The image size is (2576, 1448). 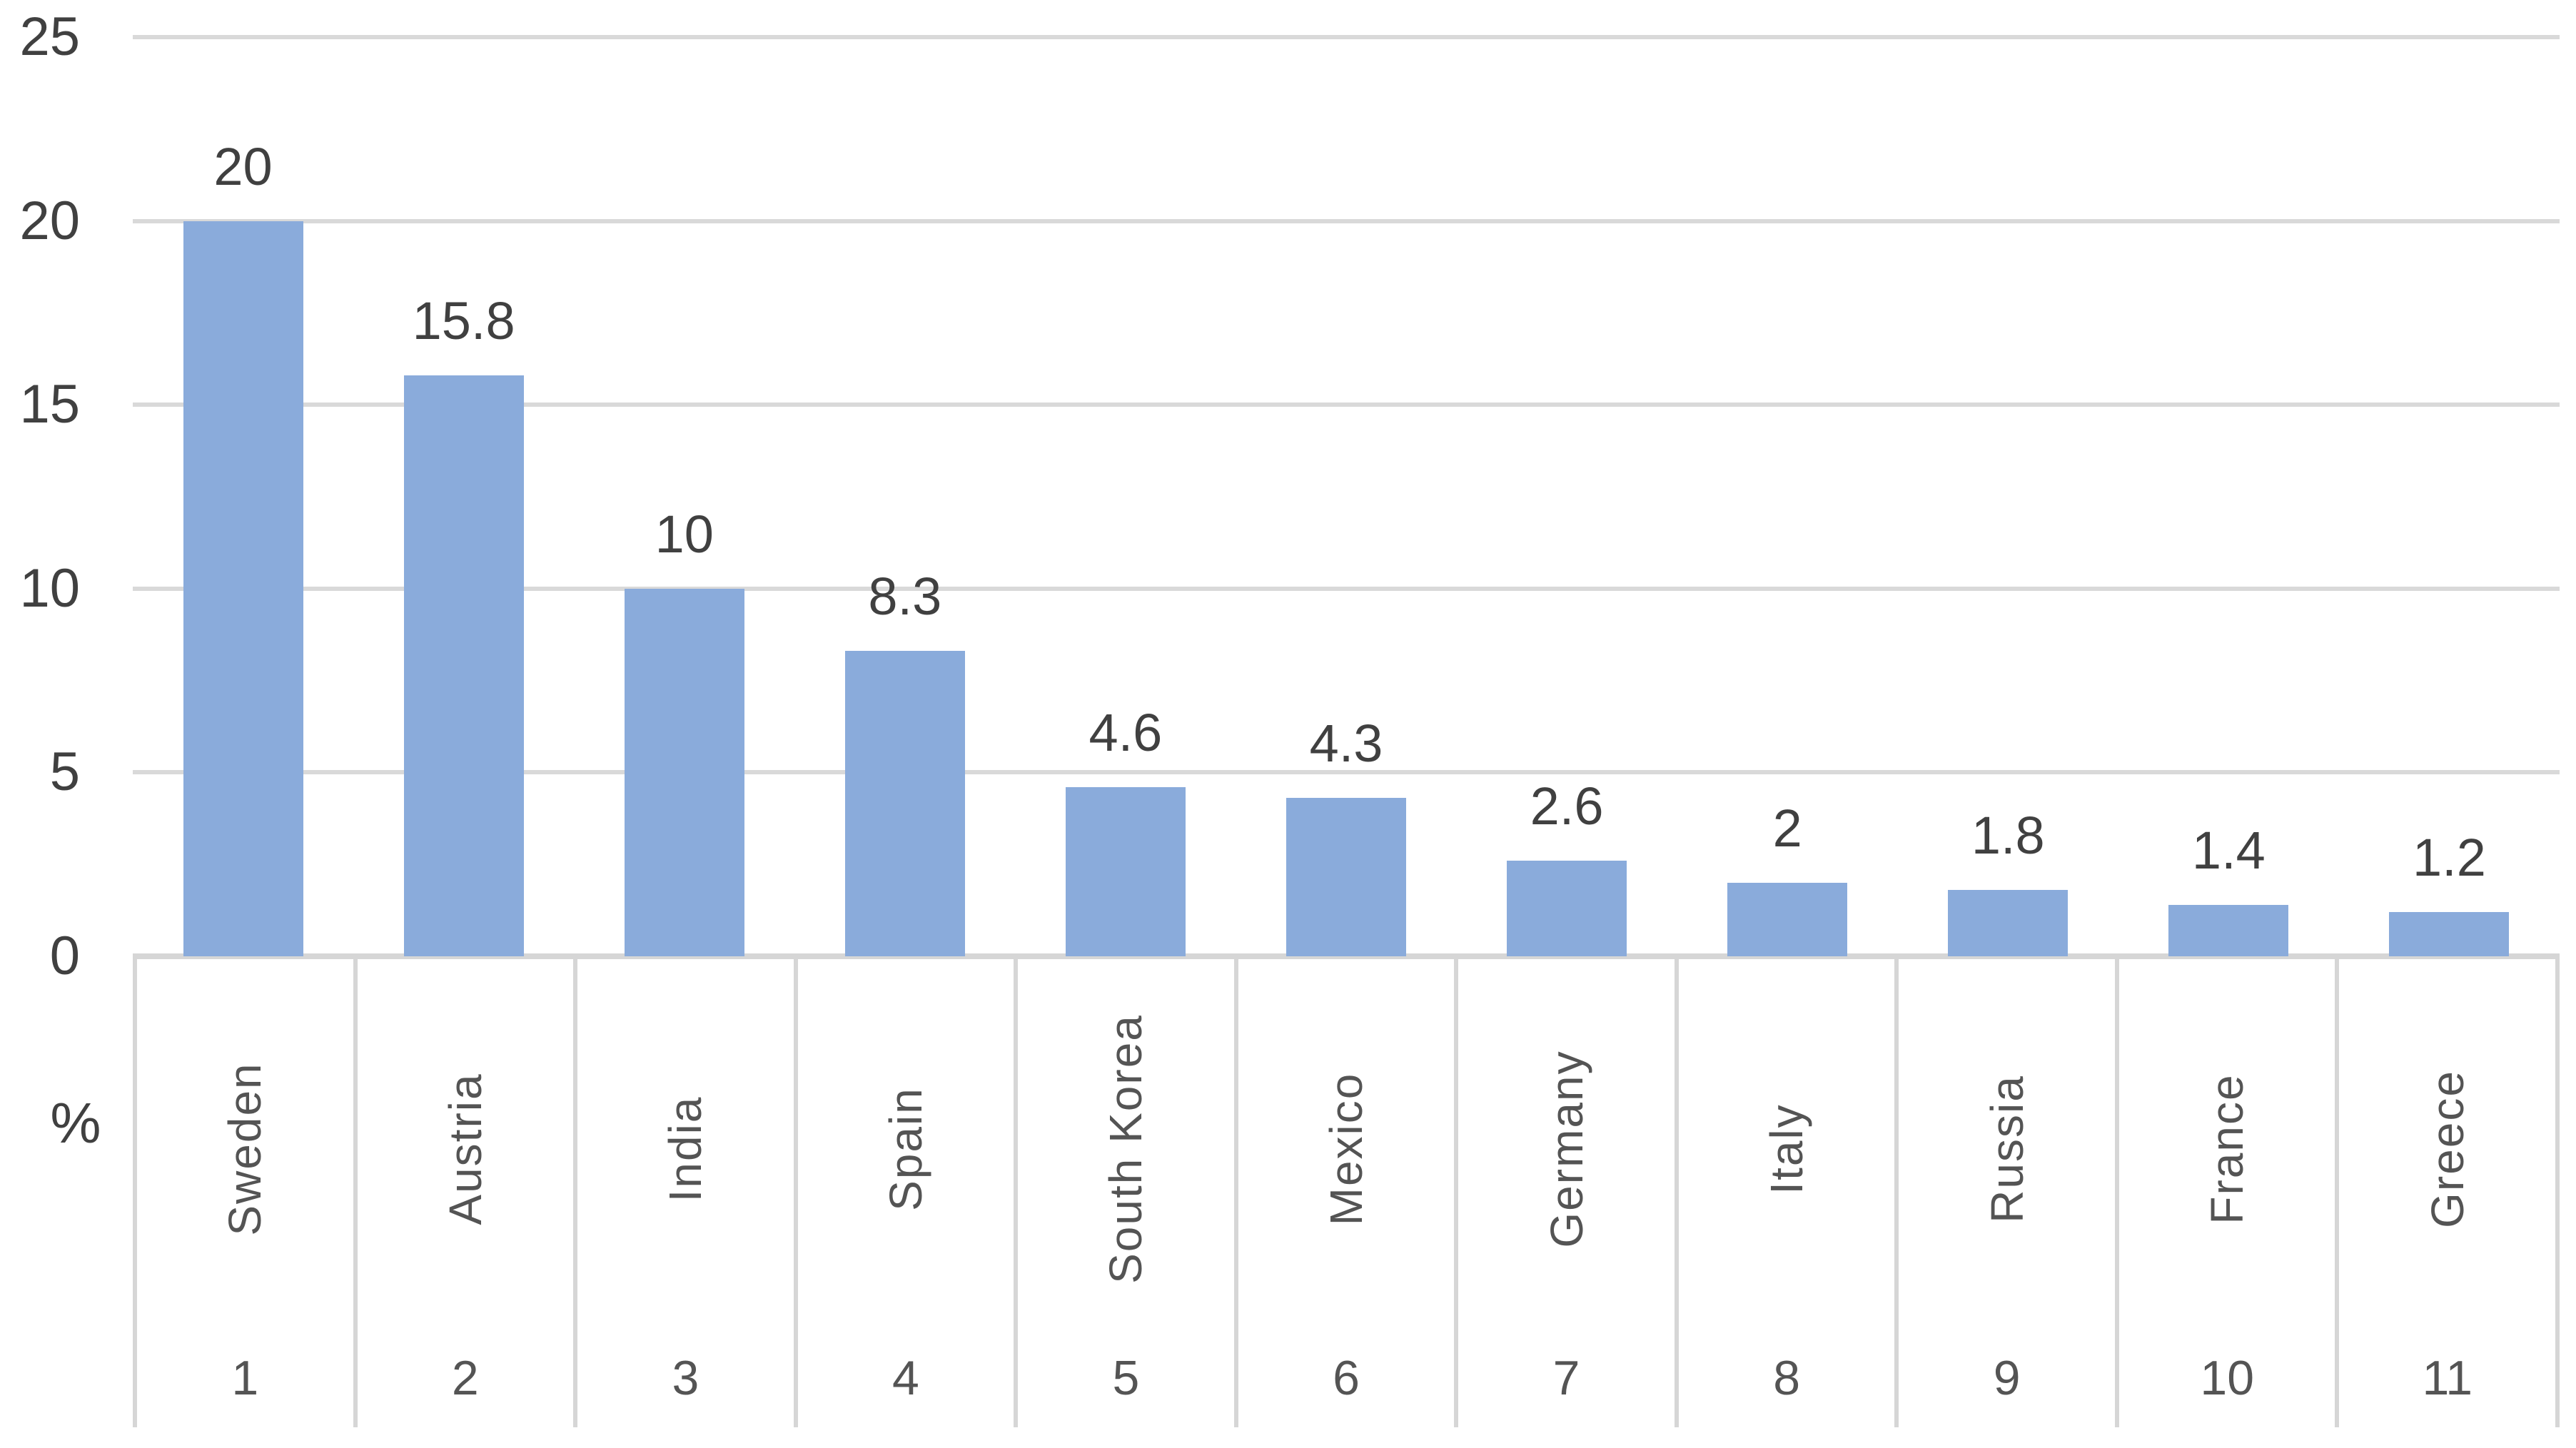 What do you see at coordinates (2227, 1378) in the screenshot?
I see `category-rank: 10` at bounding box center [2227, 1378].